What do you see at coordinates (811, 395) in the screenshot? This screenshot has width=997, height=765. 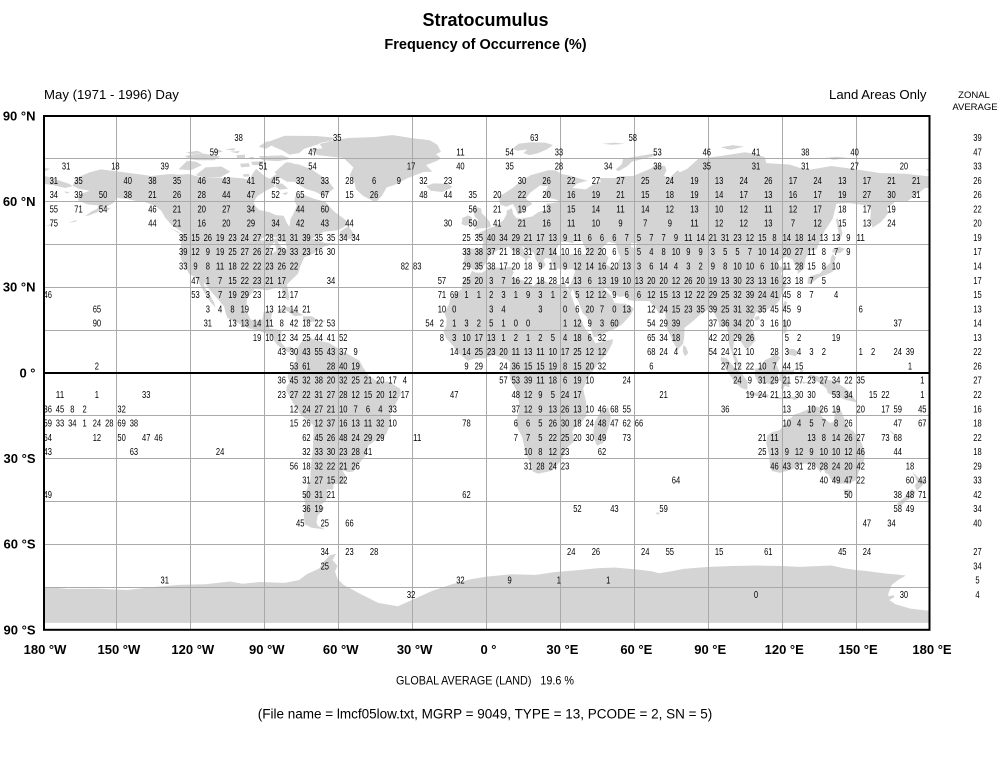 I see `svg-text: 30` at bounding box center [811, 395].